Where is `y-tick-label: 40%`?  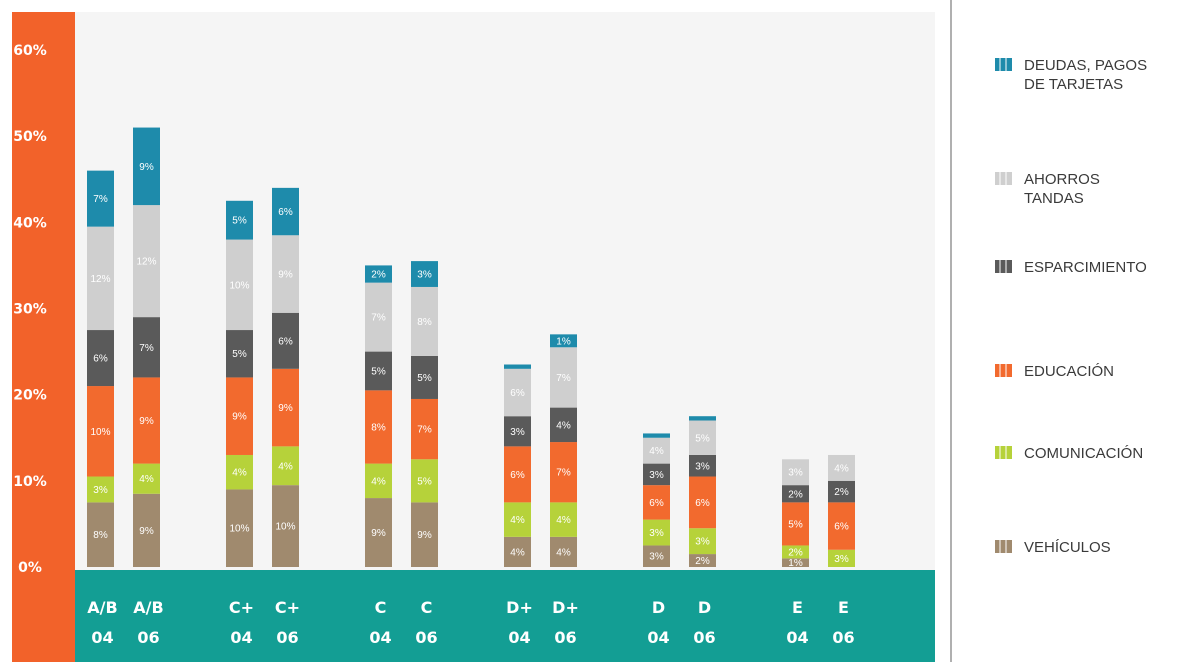 y-tick-label: 40% is located at coordinates (30, 223).